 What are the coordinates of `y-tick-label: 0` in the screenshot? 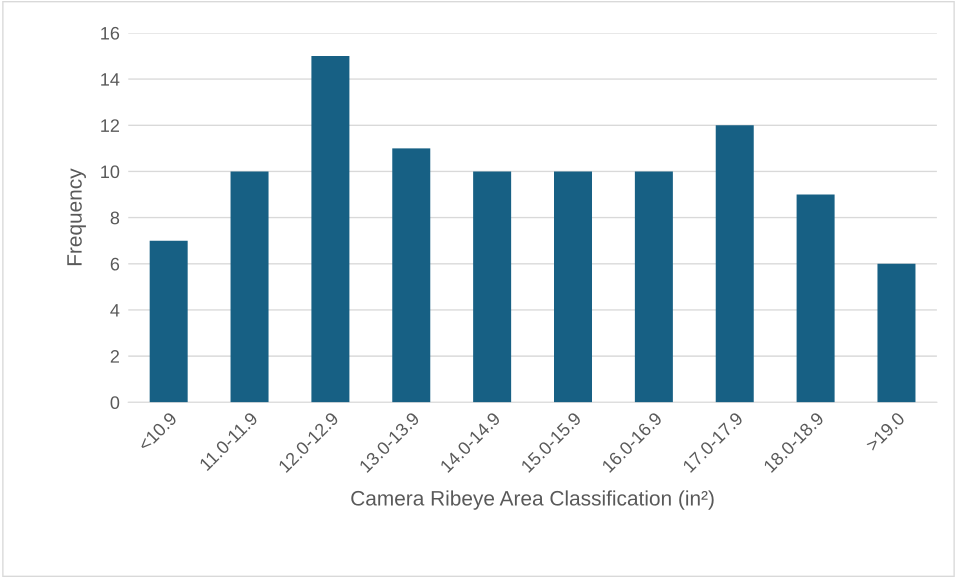 It's located at (115, 403).